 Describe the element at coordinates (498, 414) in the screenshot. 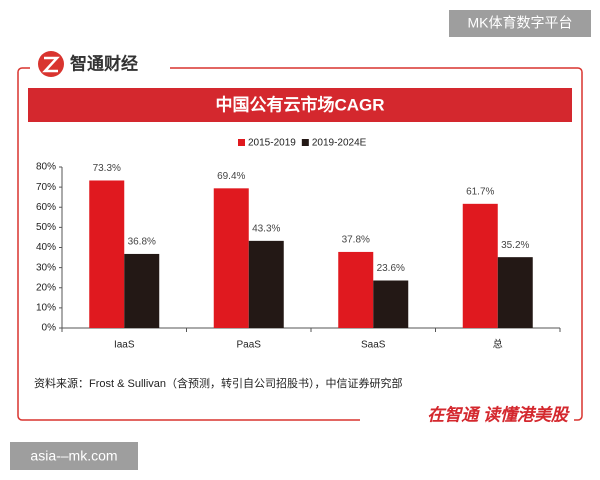

I see `footer-slogan: 在智通 读懂港美股` at that location.